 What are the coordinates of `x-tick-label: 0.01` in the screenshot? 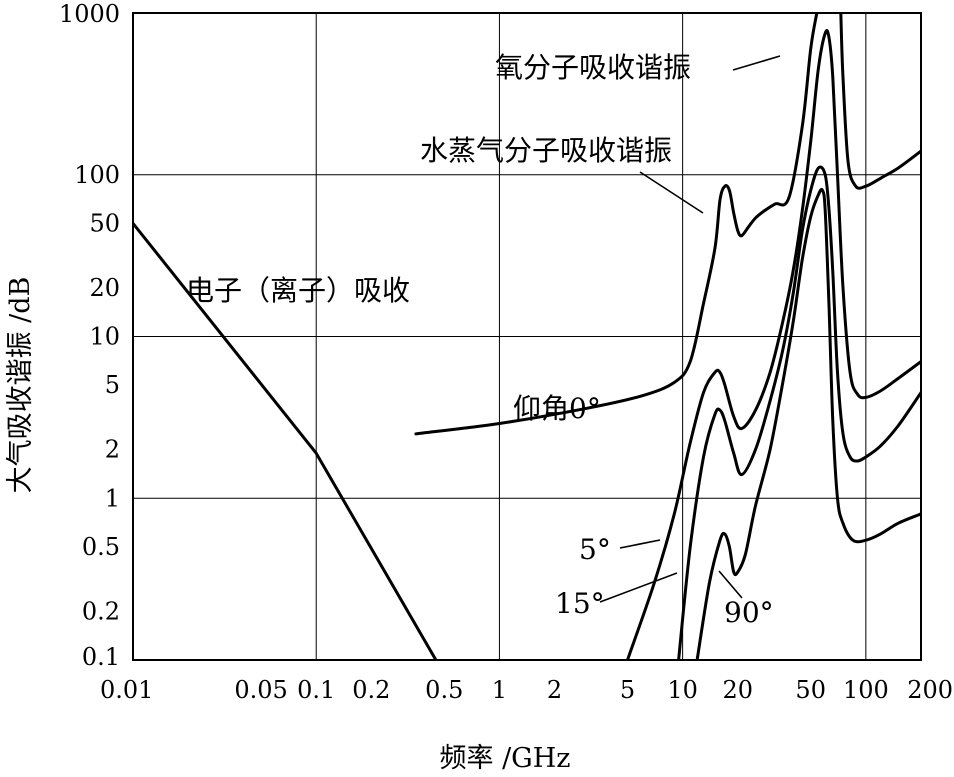 It's located at (126, 690).